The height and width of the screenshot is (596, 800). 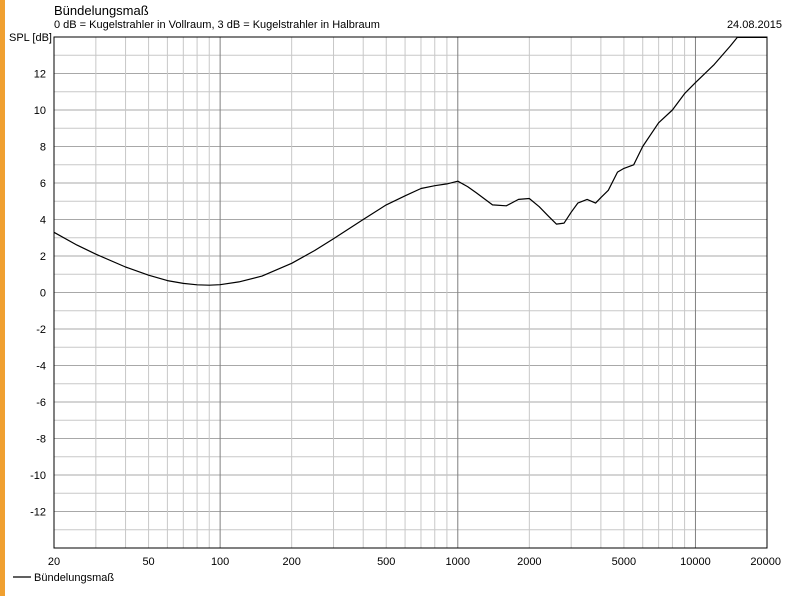 What do you see at coordinates (220, 562) in the screenshot?
I see `x-tick-label: 100` at bounding box center [220, 562].